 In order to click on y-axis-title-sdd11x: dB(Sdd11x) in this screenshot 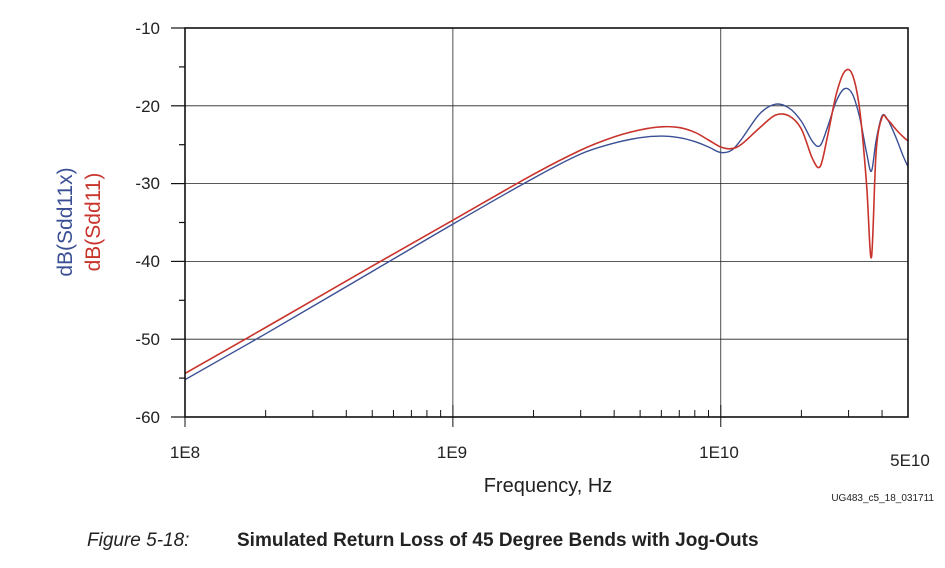, I will do `click(65, 221)`.